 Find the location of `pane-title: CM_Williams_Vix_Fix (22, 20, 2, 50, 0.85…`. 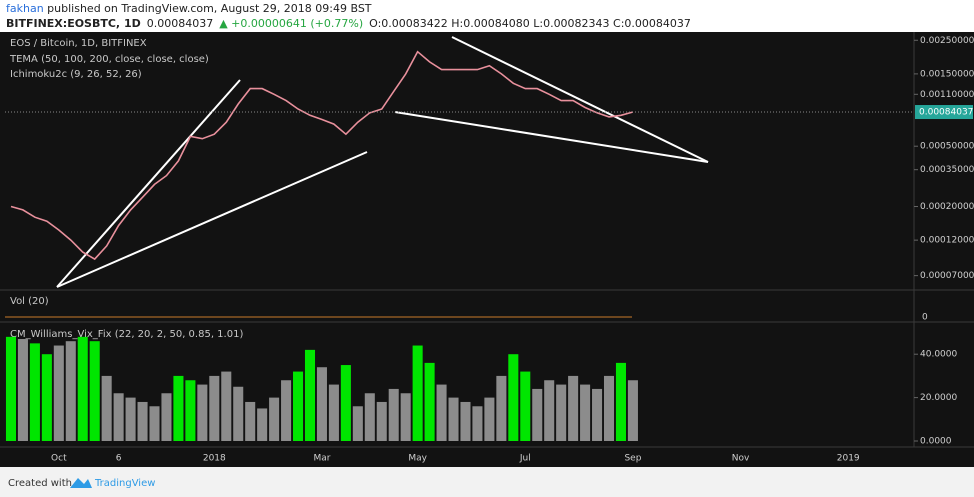

pane-title: CM_Williams_Vix_Fix (22, 20, 2, 50, 0.85… is located at coordinates (126, 334).